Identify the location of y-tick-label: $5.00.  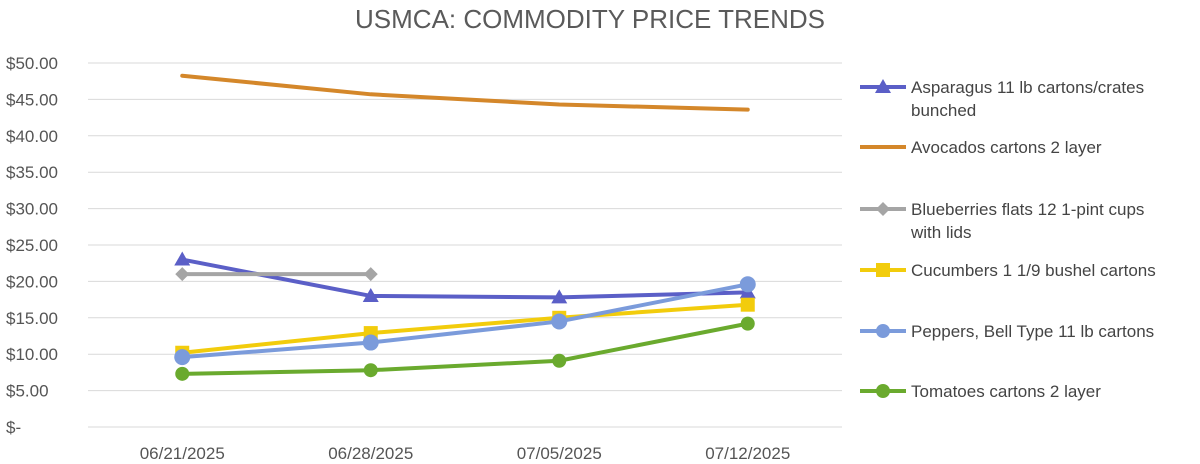
(27, 391).